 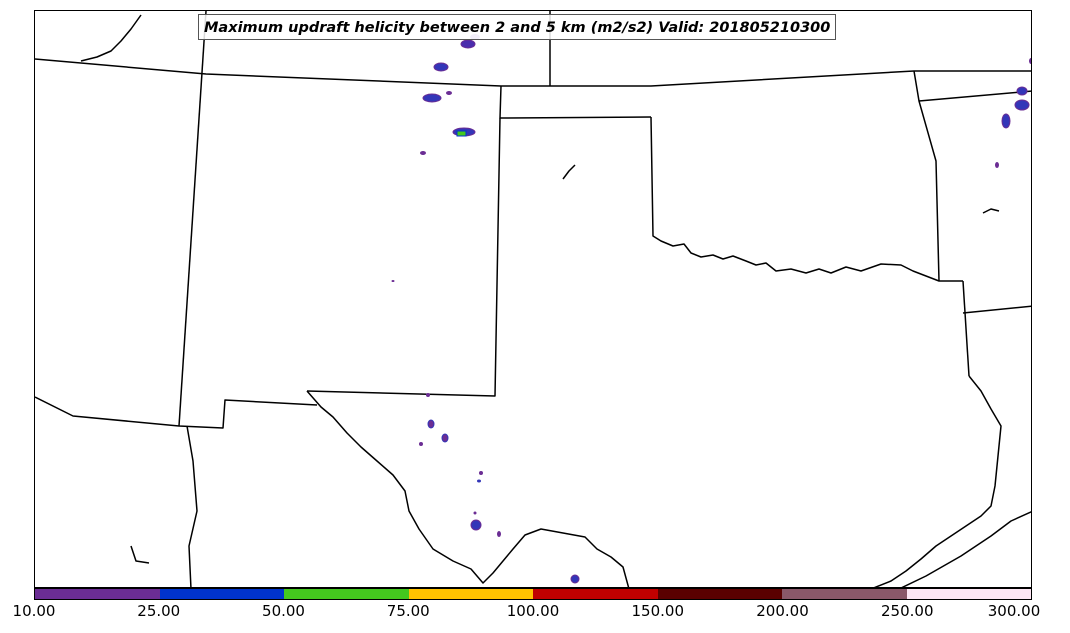 I want to click on border-missouri-north, so click(x=974, y=96).